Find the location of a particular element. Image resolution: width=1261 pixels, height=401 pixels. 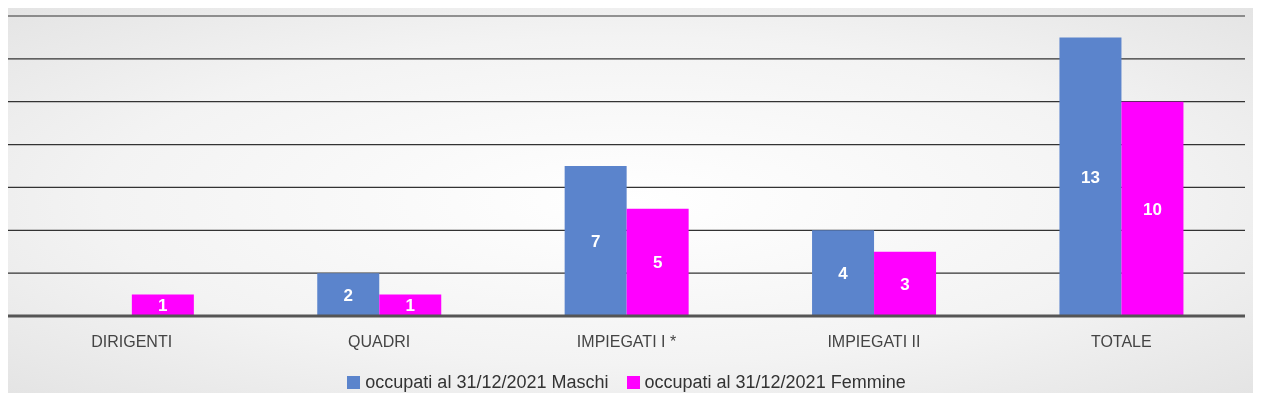

legend-label: occupati al 31/12/2021 Femmine is located at coordinates (775, 382).